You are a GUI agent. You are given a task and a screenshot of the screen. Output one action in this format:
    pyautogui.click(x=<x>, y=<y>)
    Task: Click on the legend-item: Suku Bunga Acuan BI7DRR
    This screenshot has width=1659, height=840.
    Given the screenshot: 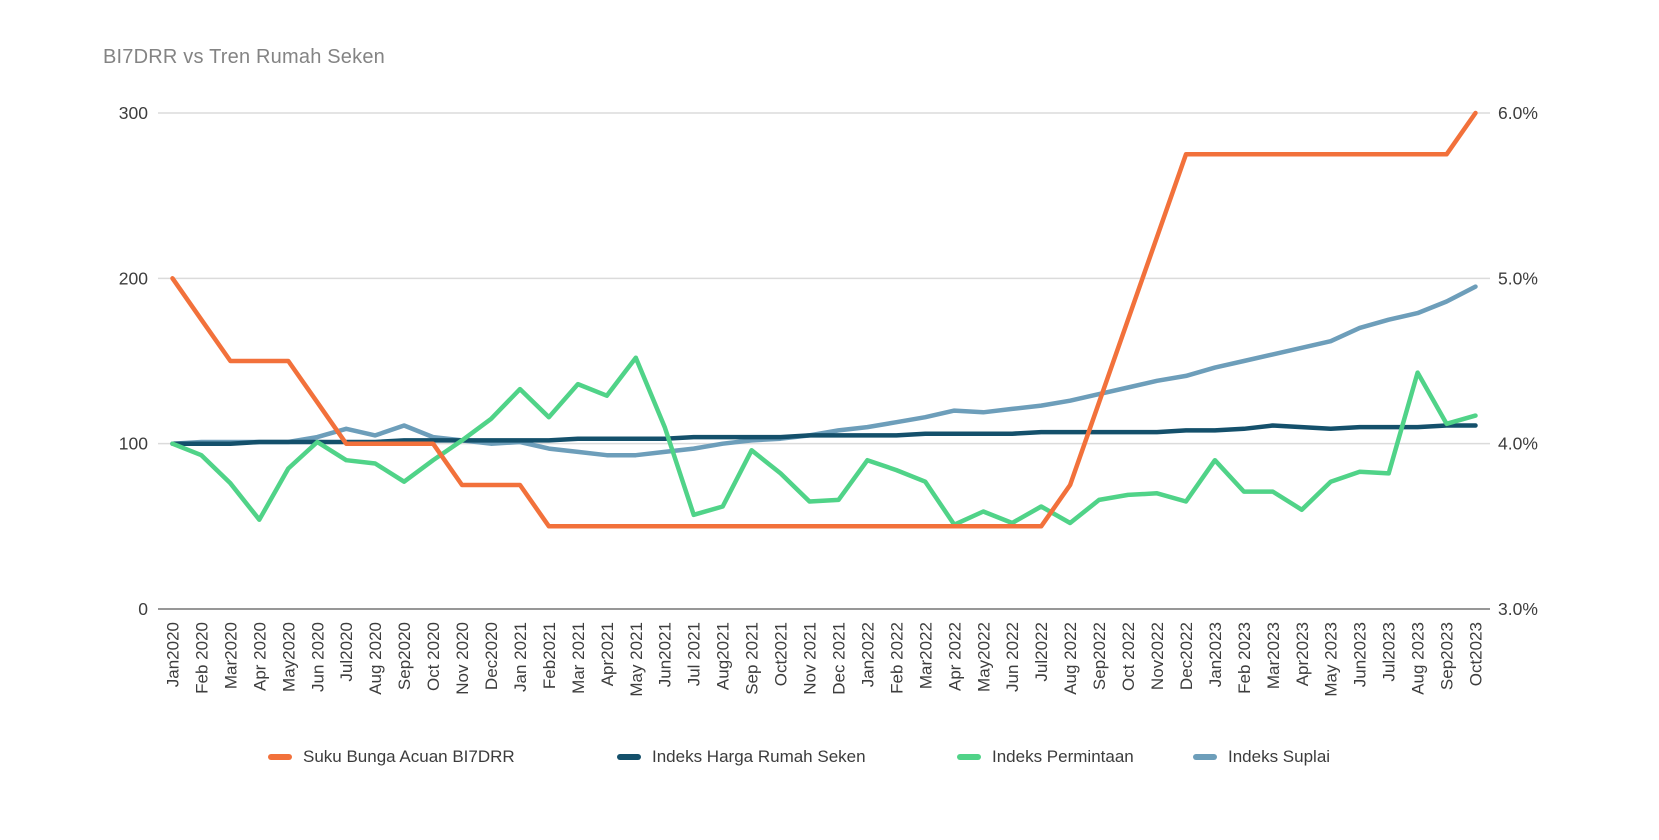 What is the action you would take?
    pyautogui.click(x=391, y=757)
    